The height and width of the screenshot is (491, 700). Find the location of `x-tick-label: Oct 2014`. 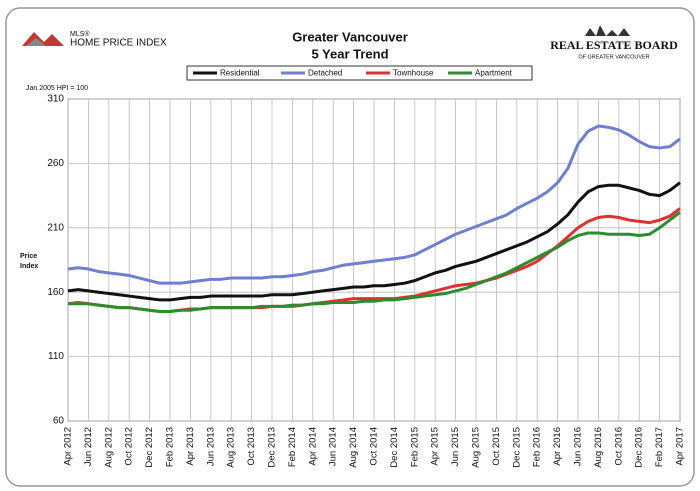

x-tick-label: Oct 2014 is located at coordinates (374, 446).